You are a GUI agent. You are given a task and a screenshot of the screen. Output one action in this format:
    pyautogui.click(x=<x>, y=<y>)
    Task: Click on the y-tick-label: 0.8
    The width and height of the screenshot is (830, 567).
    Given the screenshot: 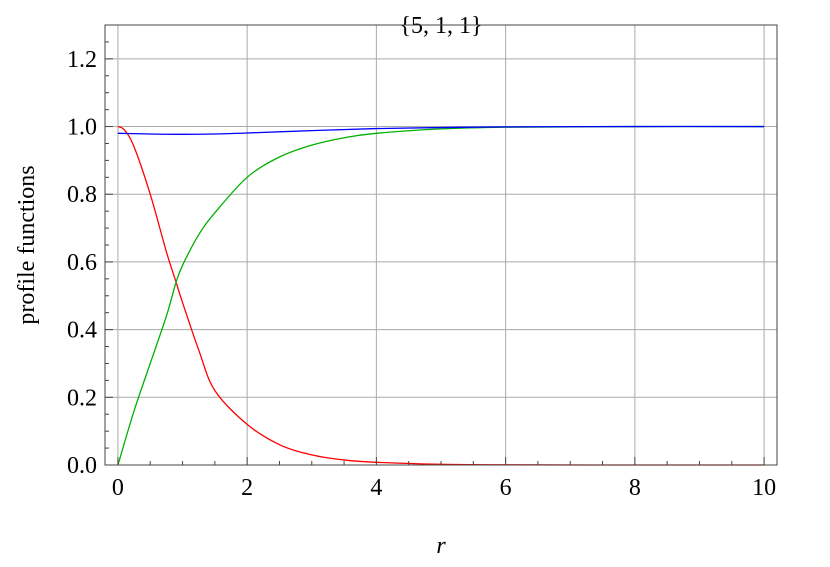 What is the action you would take?
    pyautogui.click(x=82, y=195)
    